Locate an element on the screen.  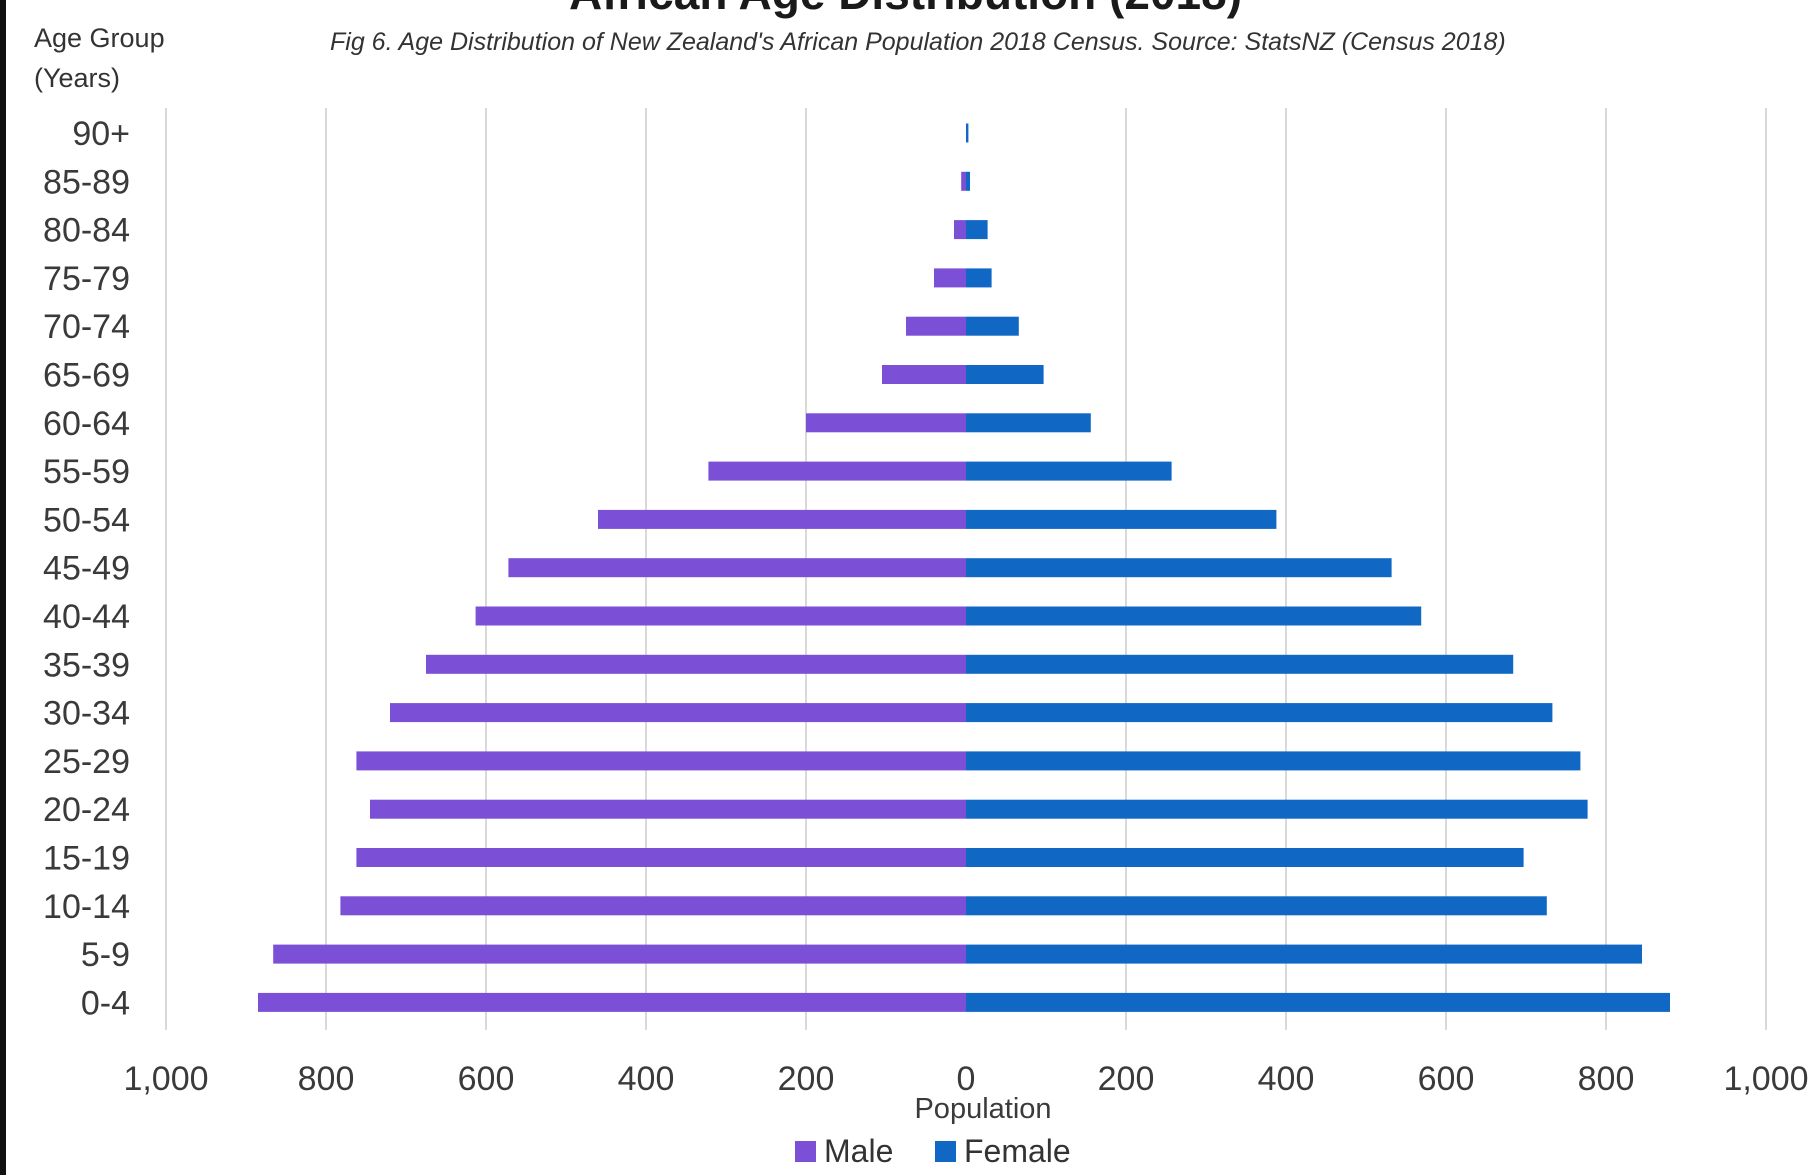
left-edge-rule is located at coordinates (3, 587).